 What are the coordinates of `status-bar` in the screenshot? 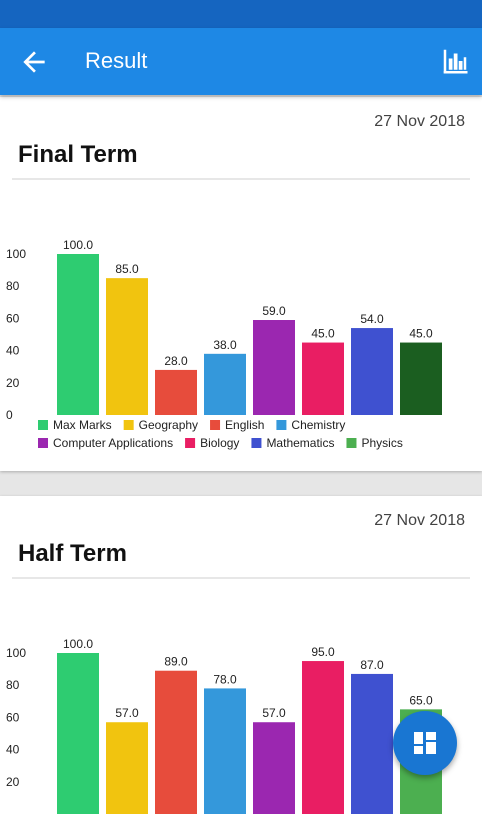 It's located at (241, 14).